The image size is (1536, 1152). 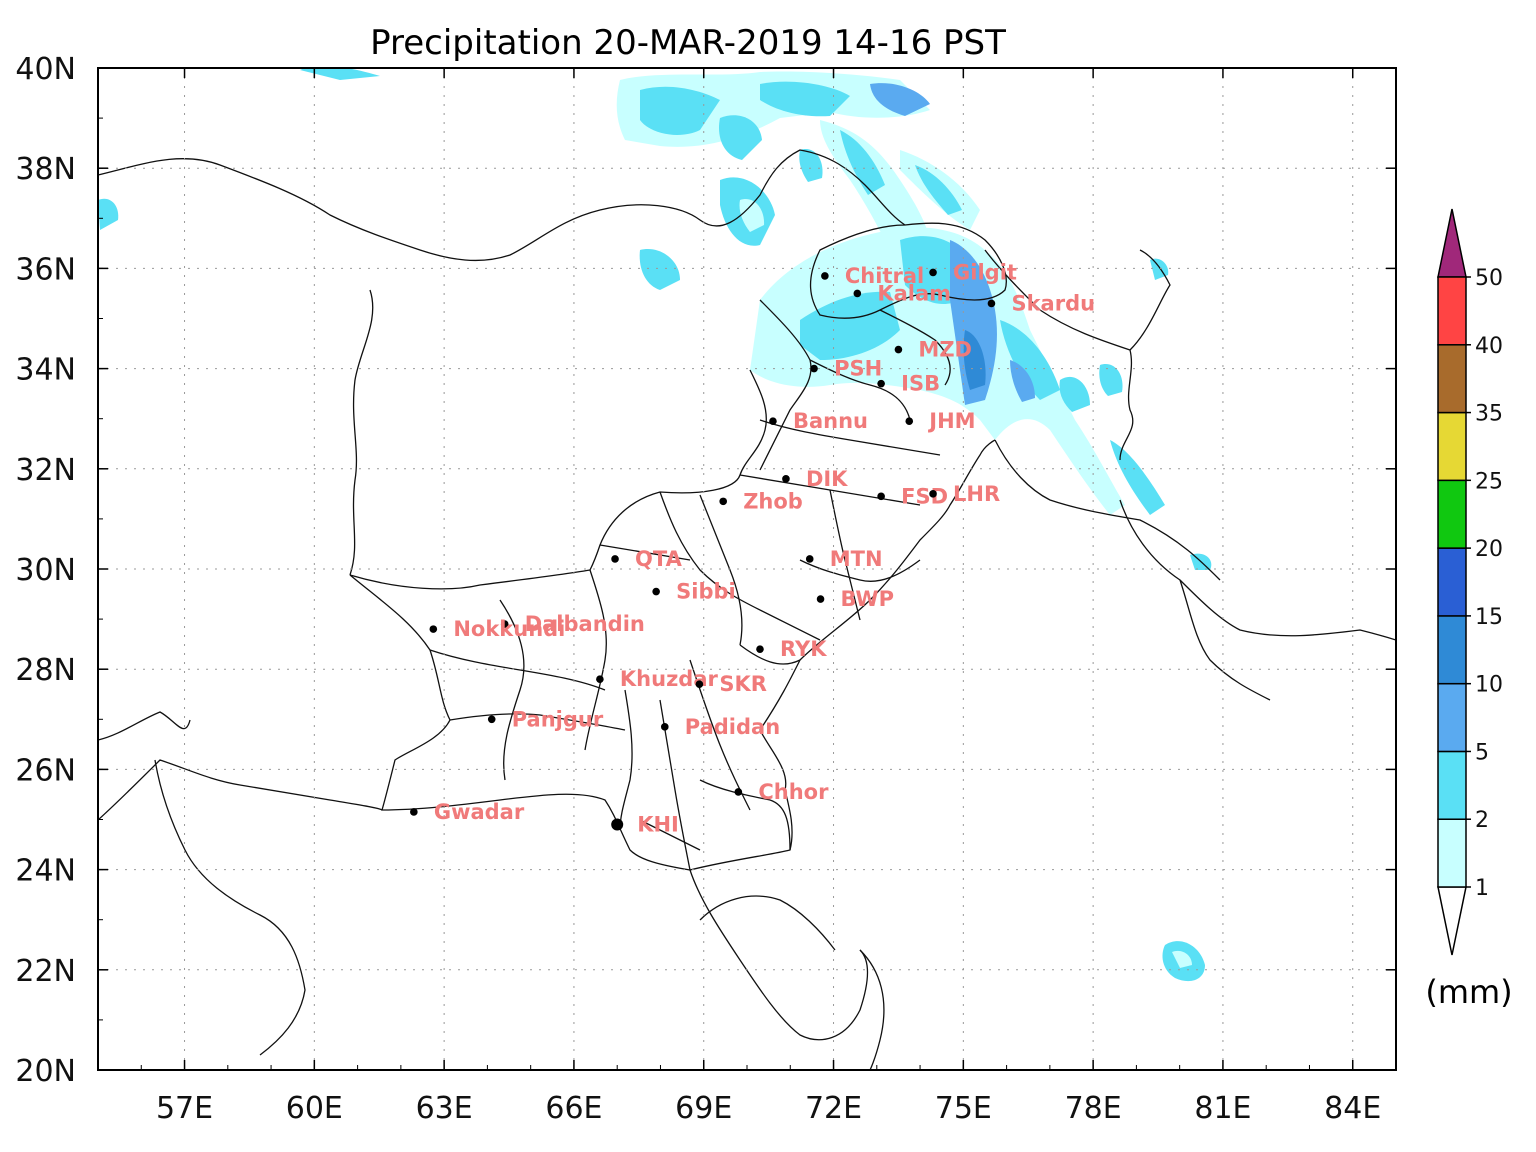 I want to click on city-kalam: Kalam, so click(x=902, y=293).